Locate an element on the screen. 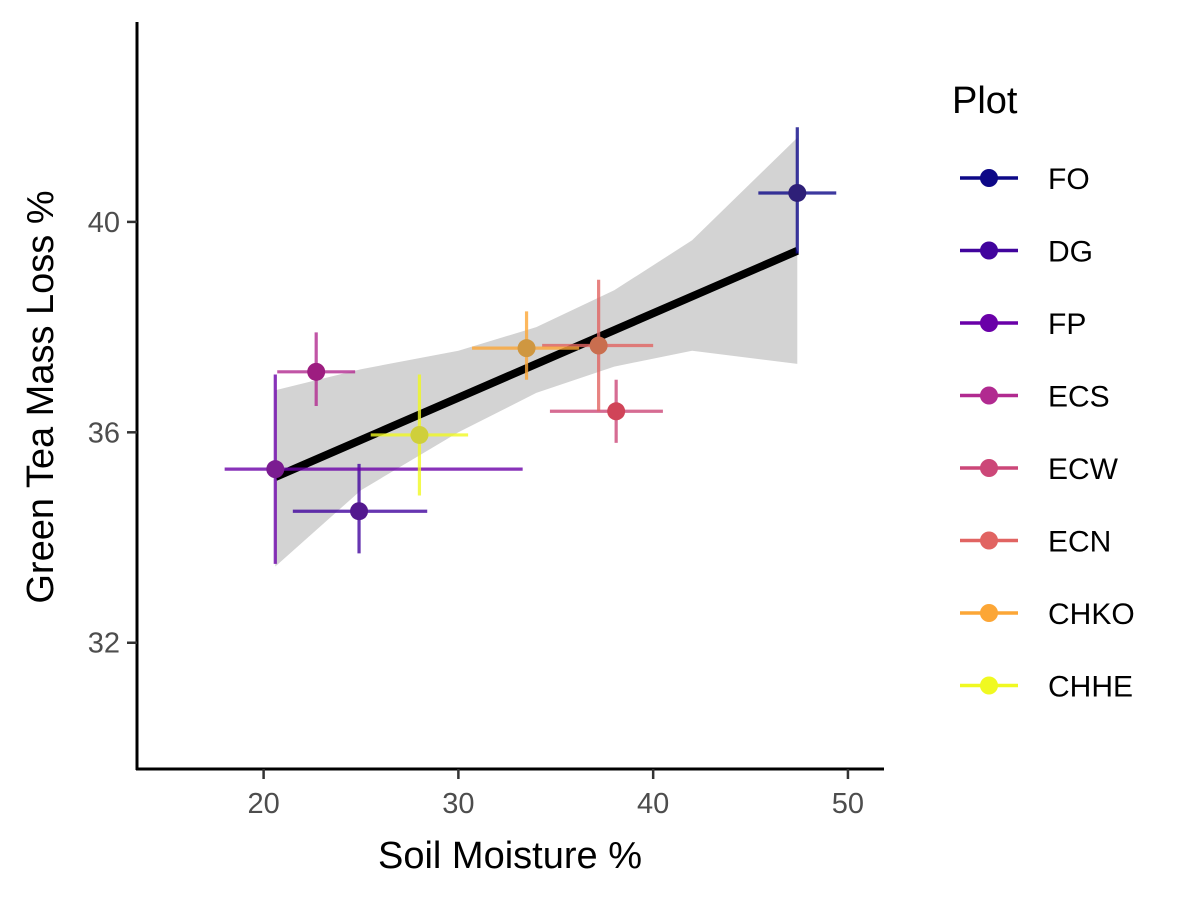  legend-item-ecn: ECN is located at coordinates (1035, 542).